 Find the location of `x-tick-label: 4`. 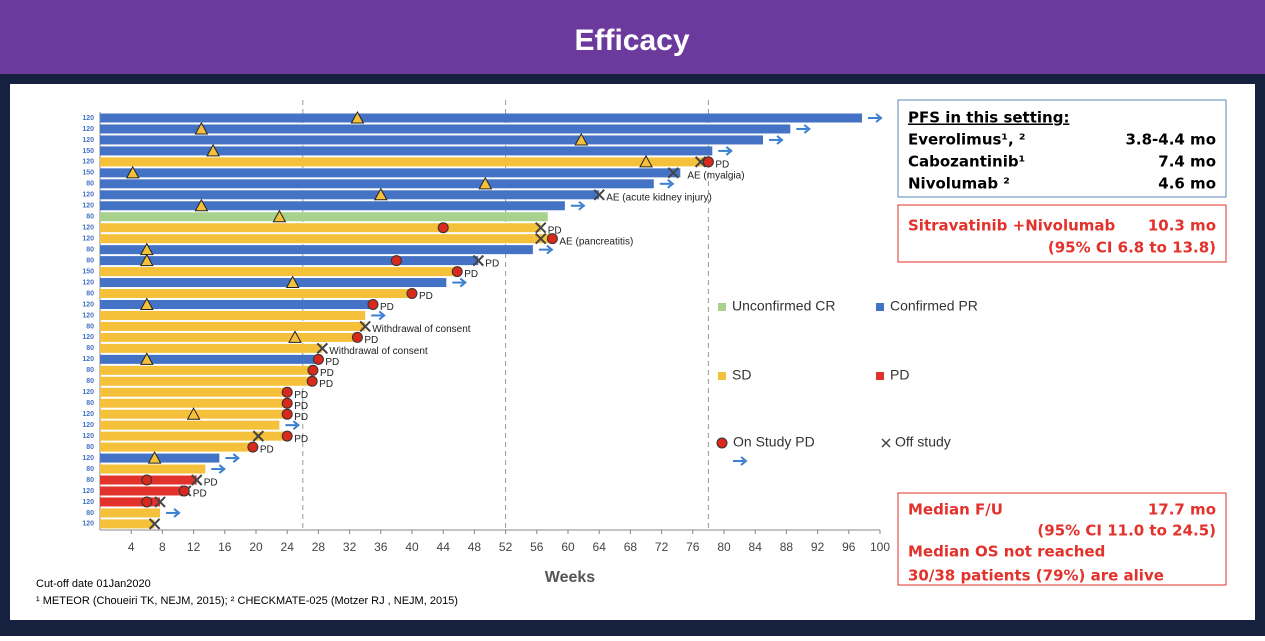

x-tick-label: 4 is located at coordinates (131, 547).